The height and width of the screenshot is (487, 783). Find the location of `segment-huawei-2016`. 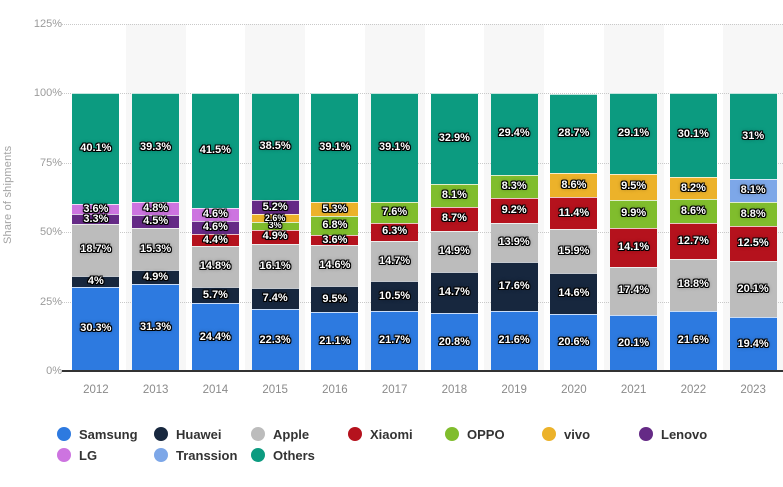

segment-huawei-2016 is located at coordinates (335, 299).